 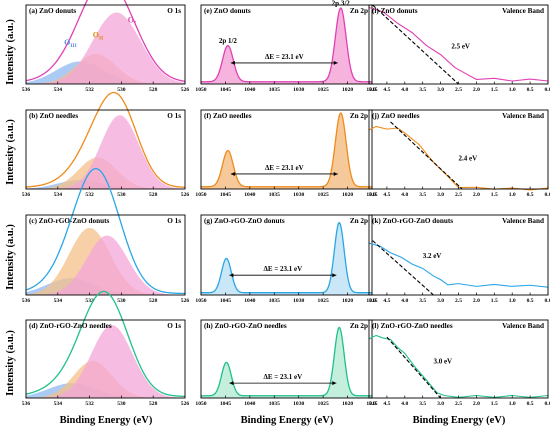 What do you see at coordinates (185, 195) in the screenshot?
I see `x-tick-label-b-5: 526` at bounding box center [185, 195].